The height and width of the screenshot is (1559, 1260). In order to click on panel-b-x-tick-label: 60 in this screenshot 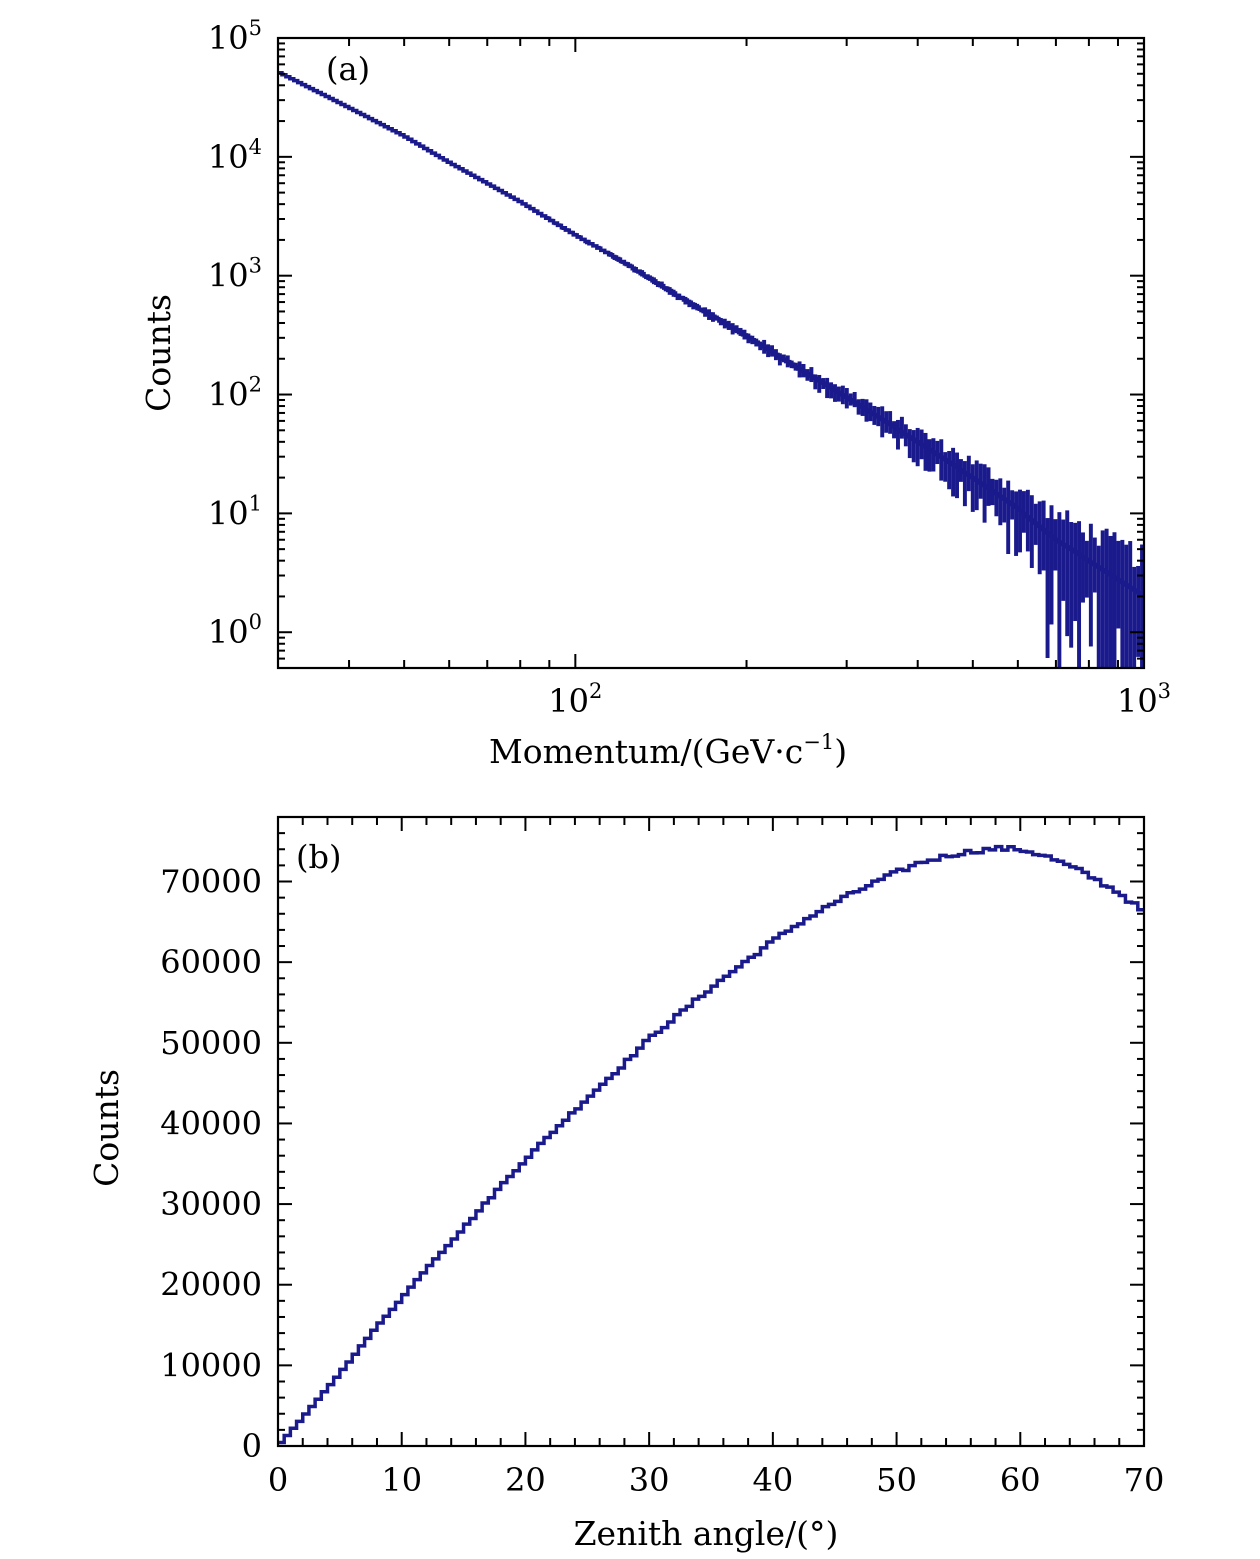, I will do `click(1020, 1480)`.